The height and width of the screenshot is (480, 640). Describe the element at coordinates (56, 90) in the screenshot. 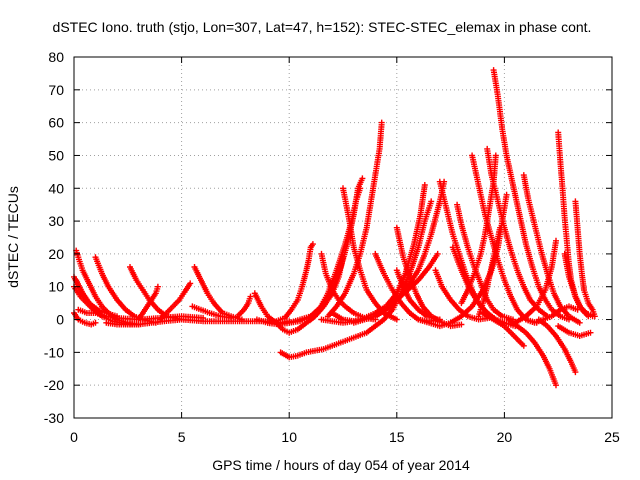

I see `y-tick-label: 70` at that location.